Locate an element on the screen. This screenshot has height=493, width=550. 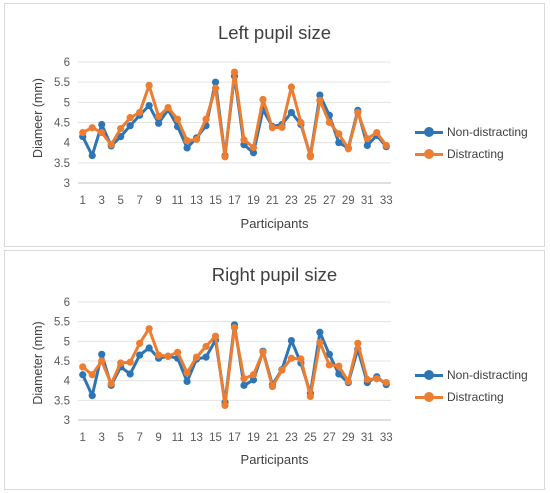
legend-label: Non-distracting is located at coordinates (487, 132).